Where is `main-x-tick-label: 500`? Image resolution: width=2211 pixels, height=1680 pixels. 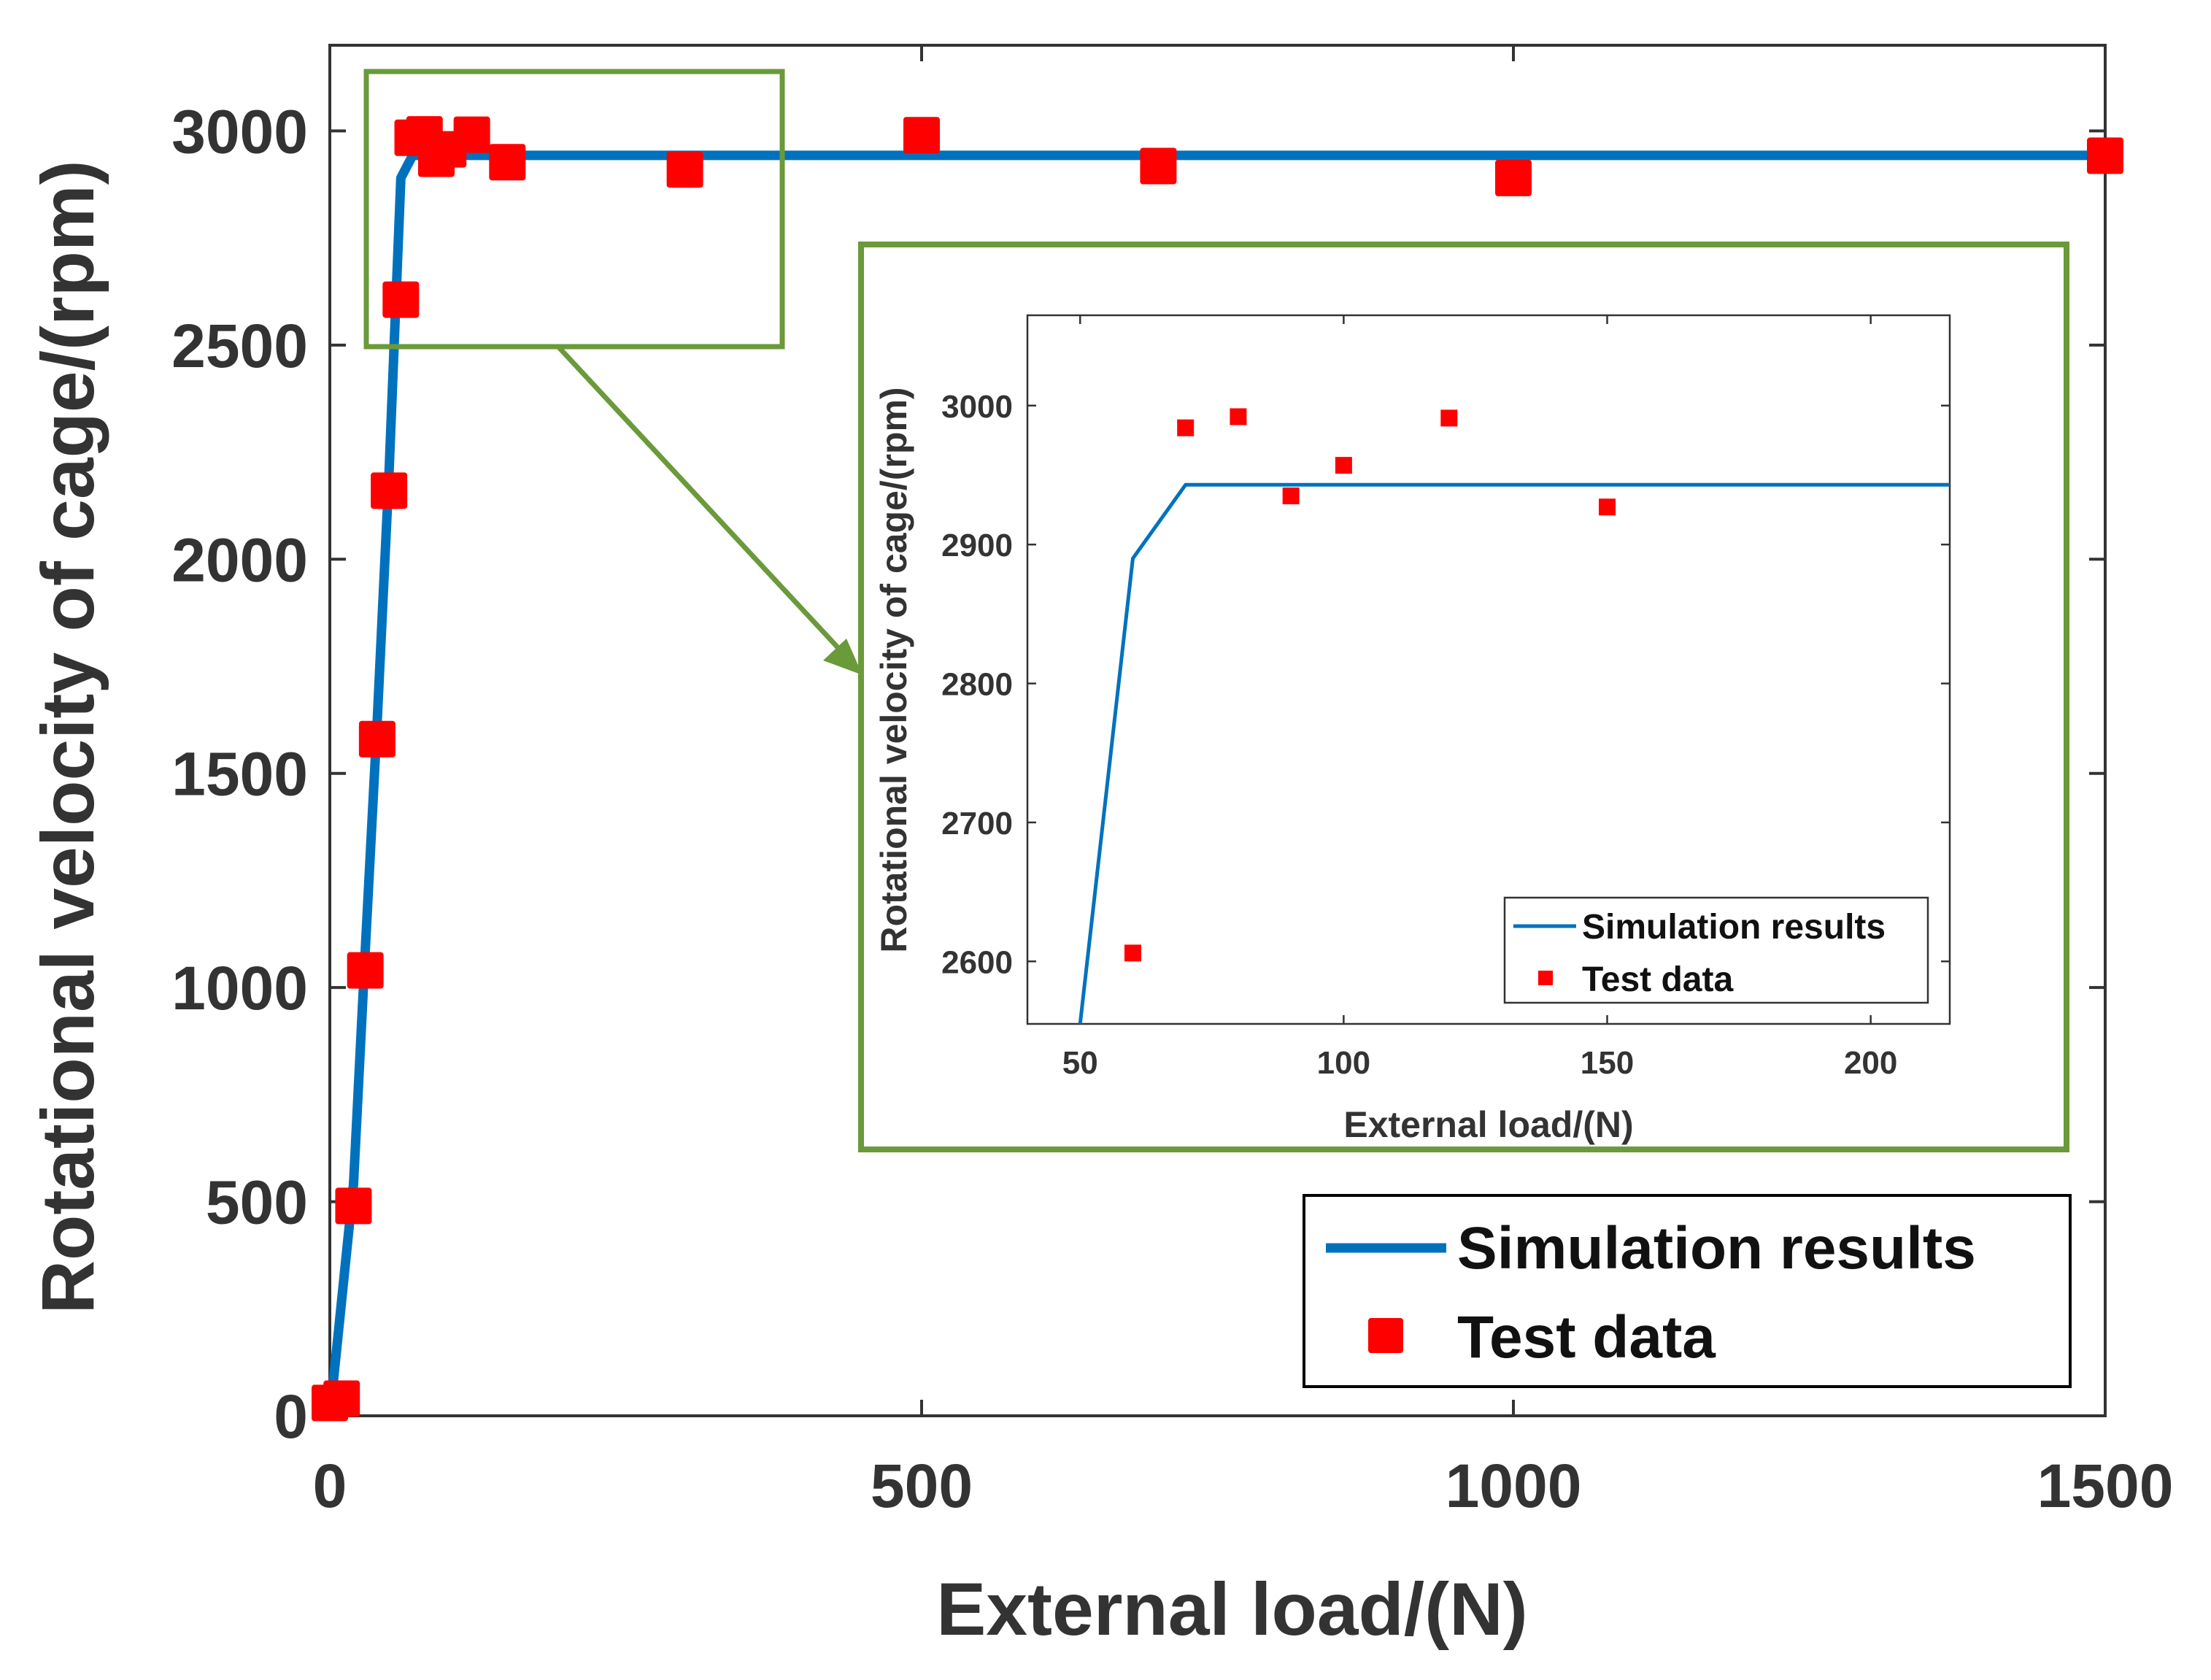
main-x-tick-label: 500 is located at coordinates (922, 1486).